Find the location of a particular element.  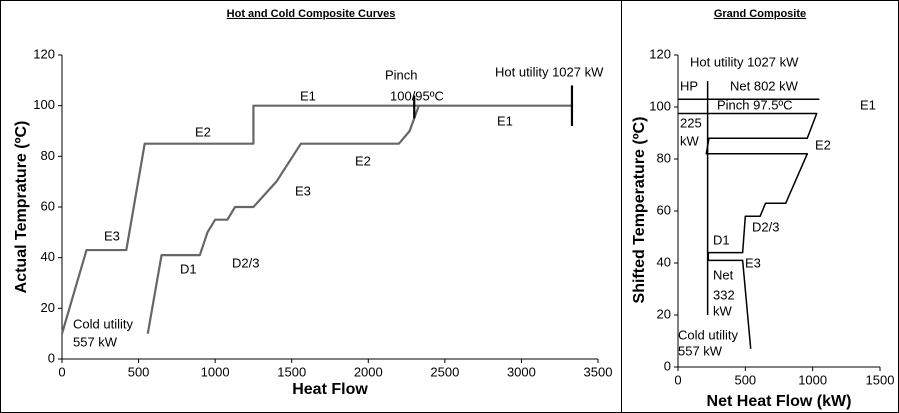

x-axis-label: Heat Flow is located at coordinates (330, 389).